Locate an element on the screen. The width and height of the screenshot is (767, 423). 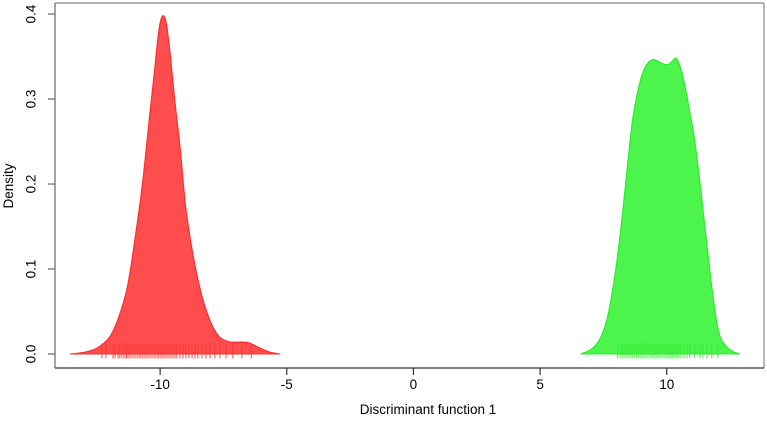
x-tick-label: 10 is located at coordinates (666, 384).